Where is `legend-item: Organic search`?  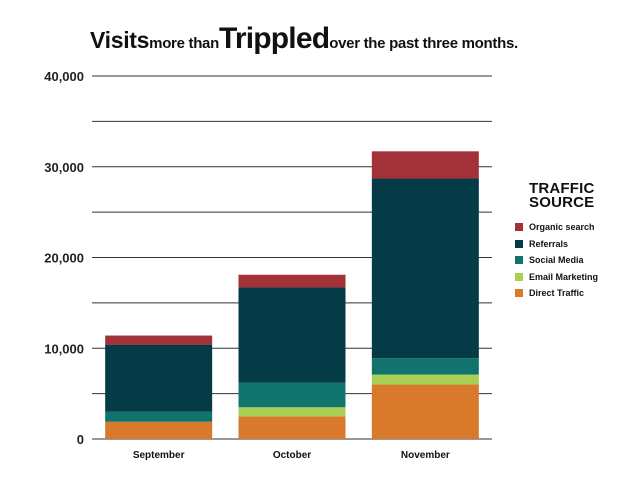 legend-item: Organic search is located at coordinates (556, 227).